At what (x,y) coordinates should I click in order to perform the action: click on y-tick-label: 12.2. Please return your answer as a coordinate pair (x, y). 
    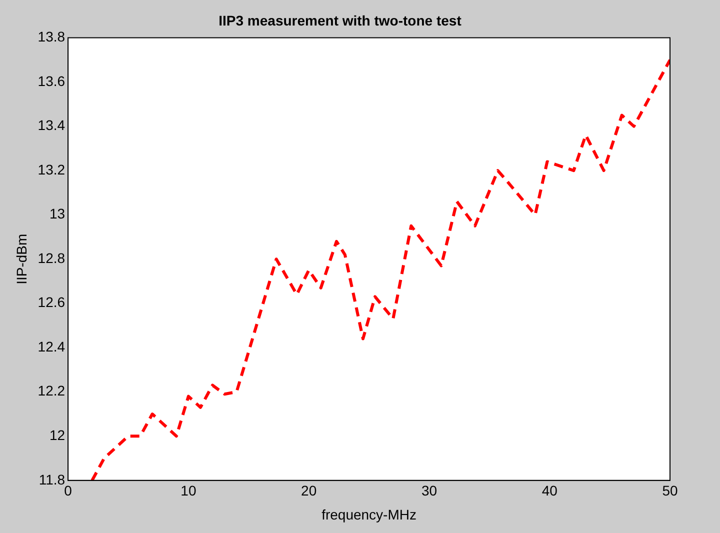
    Looking at the image, I should click on (52, 390).